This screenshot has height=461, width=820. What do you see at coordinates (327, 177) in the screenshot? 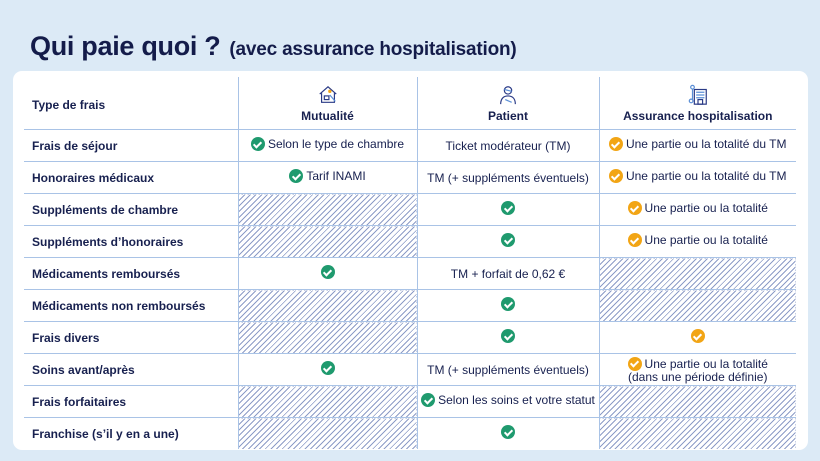
I see `cell-mutualite: Tarif INAMI` at bounding box center [327, 177].